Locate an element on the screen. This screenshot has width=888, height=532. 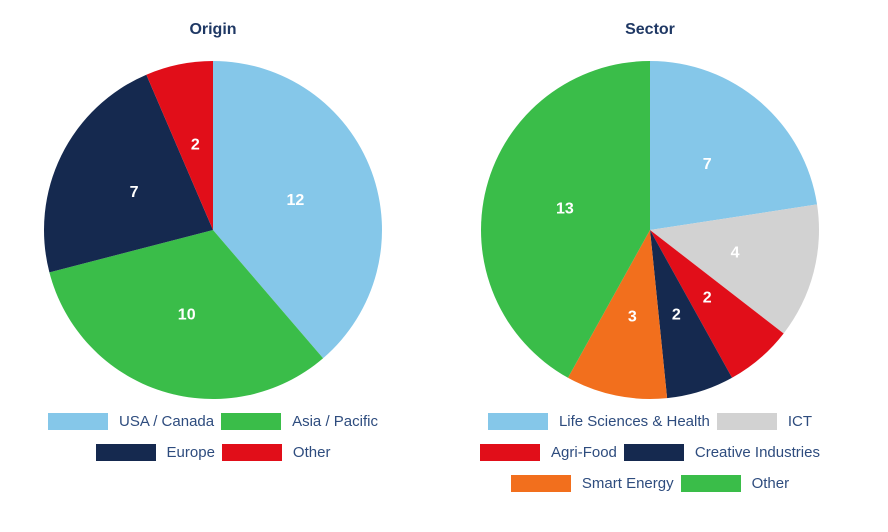
legend-swatch-europe is located at coordinates (125, 452).